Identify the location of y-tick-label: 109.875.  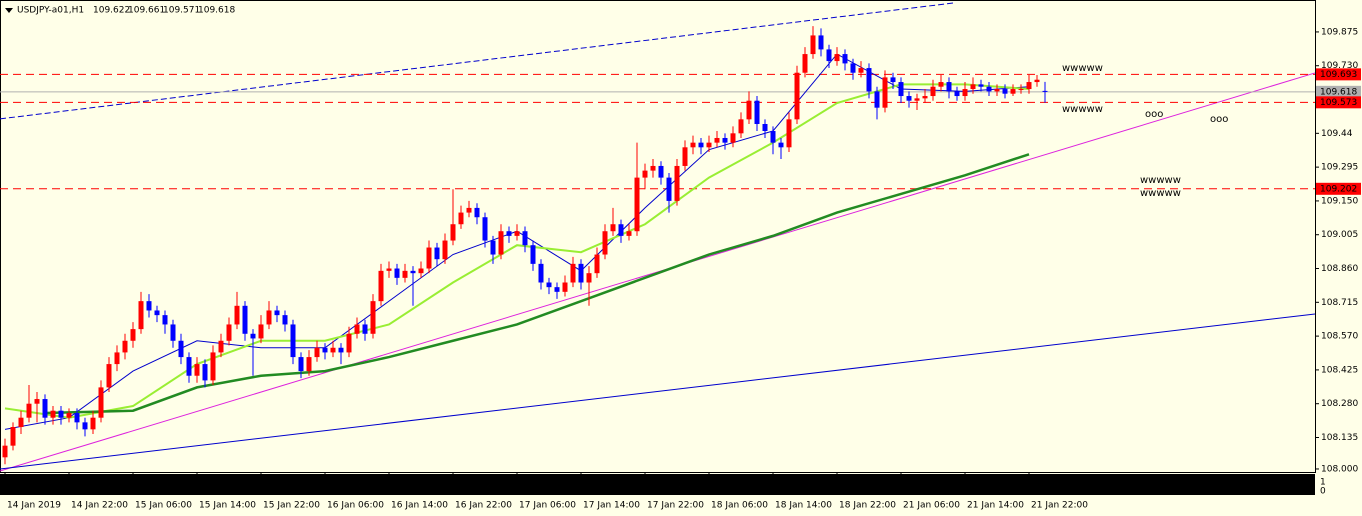
(1339, 32).